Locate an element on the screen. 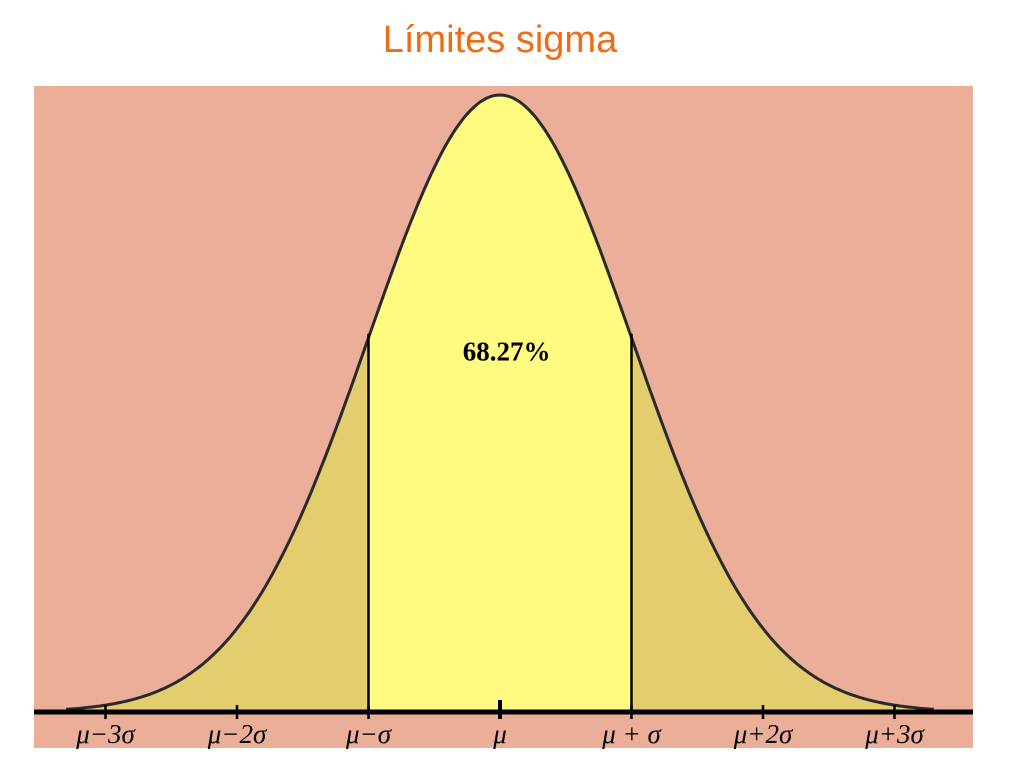 The height and width of the screenshot is (768, 1024). x-tick-label-5: μ+2σ is located at coordinates (763, 734).